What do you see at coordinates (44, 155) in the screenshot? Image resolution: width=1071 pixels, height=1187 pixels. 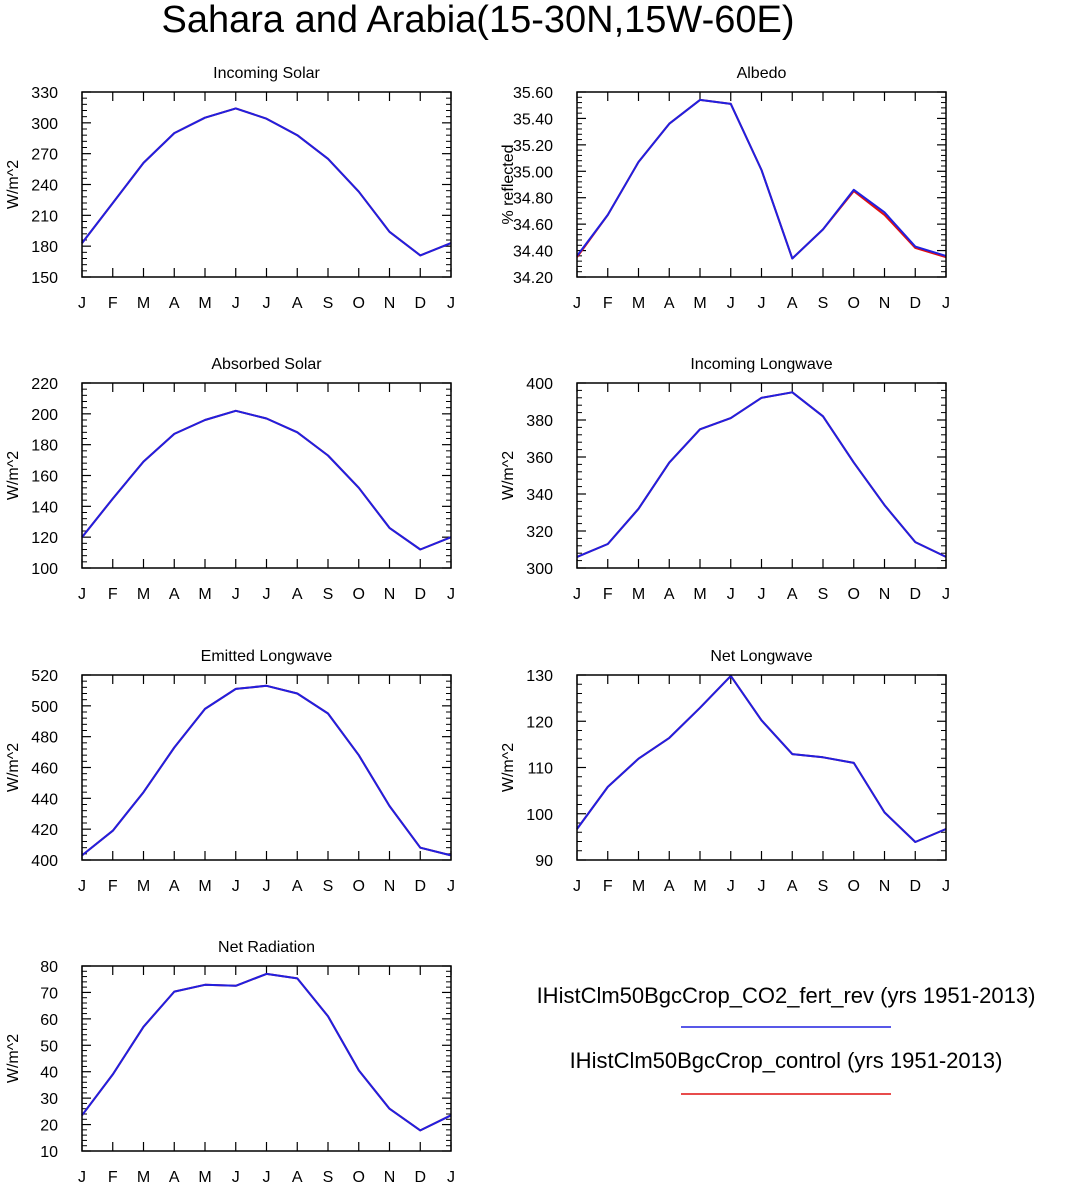 I see `y-tick-label: 270` at bounding box center [44, 155].